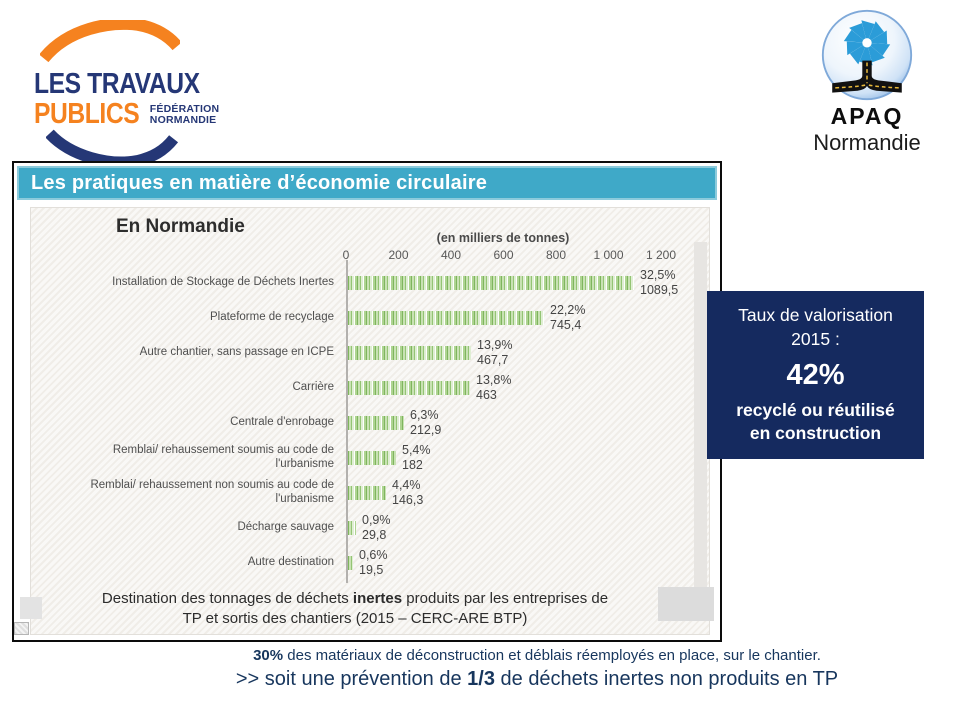 This screenshot has width=960, height=720. Describe the element at coordinates (495, 345) in the screenshot. I see `percent-label: 13,9%` at that location.